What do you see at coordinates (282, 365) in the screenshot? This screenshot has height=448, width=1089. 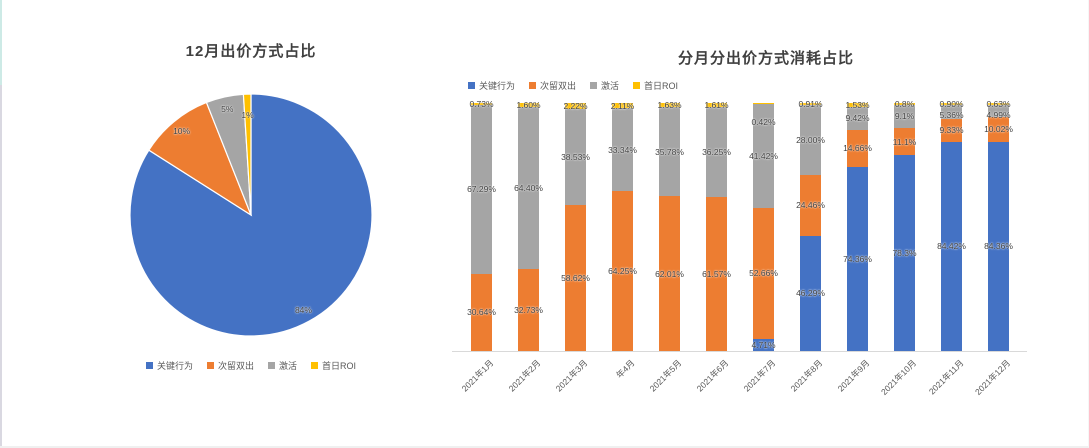 I see `pie-legend-item-2: 激活` at bounding box center [282, 365].